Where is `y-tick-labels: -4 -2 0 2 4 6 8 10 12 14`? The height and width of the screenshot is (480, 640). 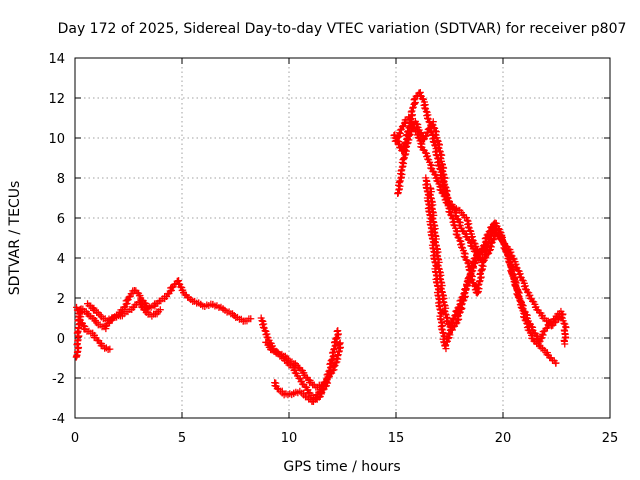
y-tick-labels: -4 -2 0 2 4 6 8 10 12 14 is located at coordinates (56, 239).